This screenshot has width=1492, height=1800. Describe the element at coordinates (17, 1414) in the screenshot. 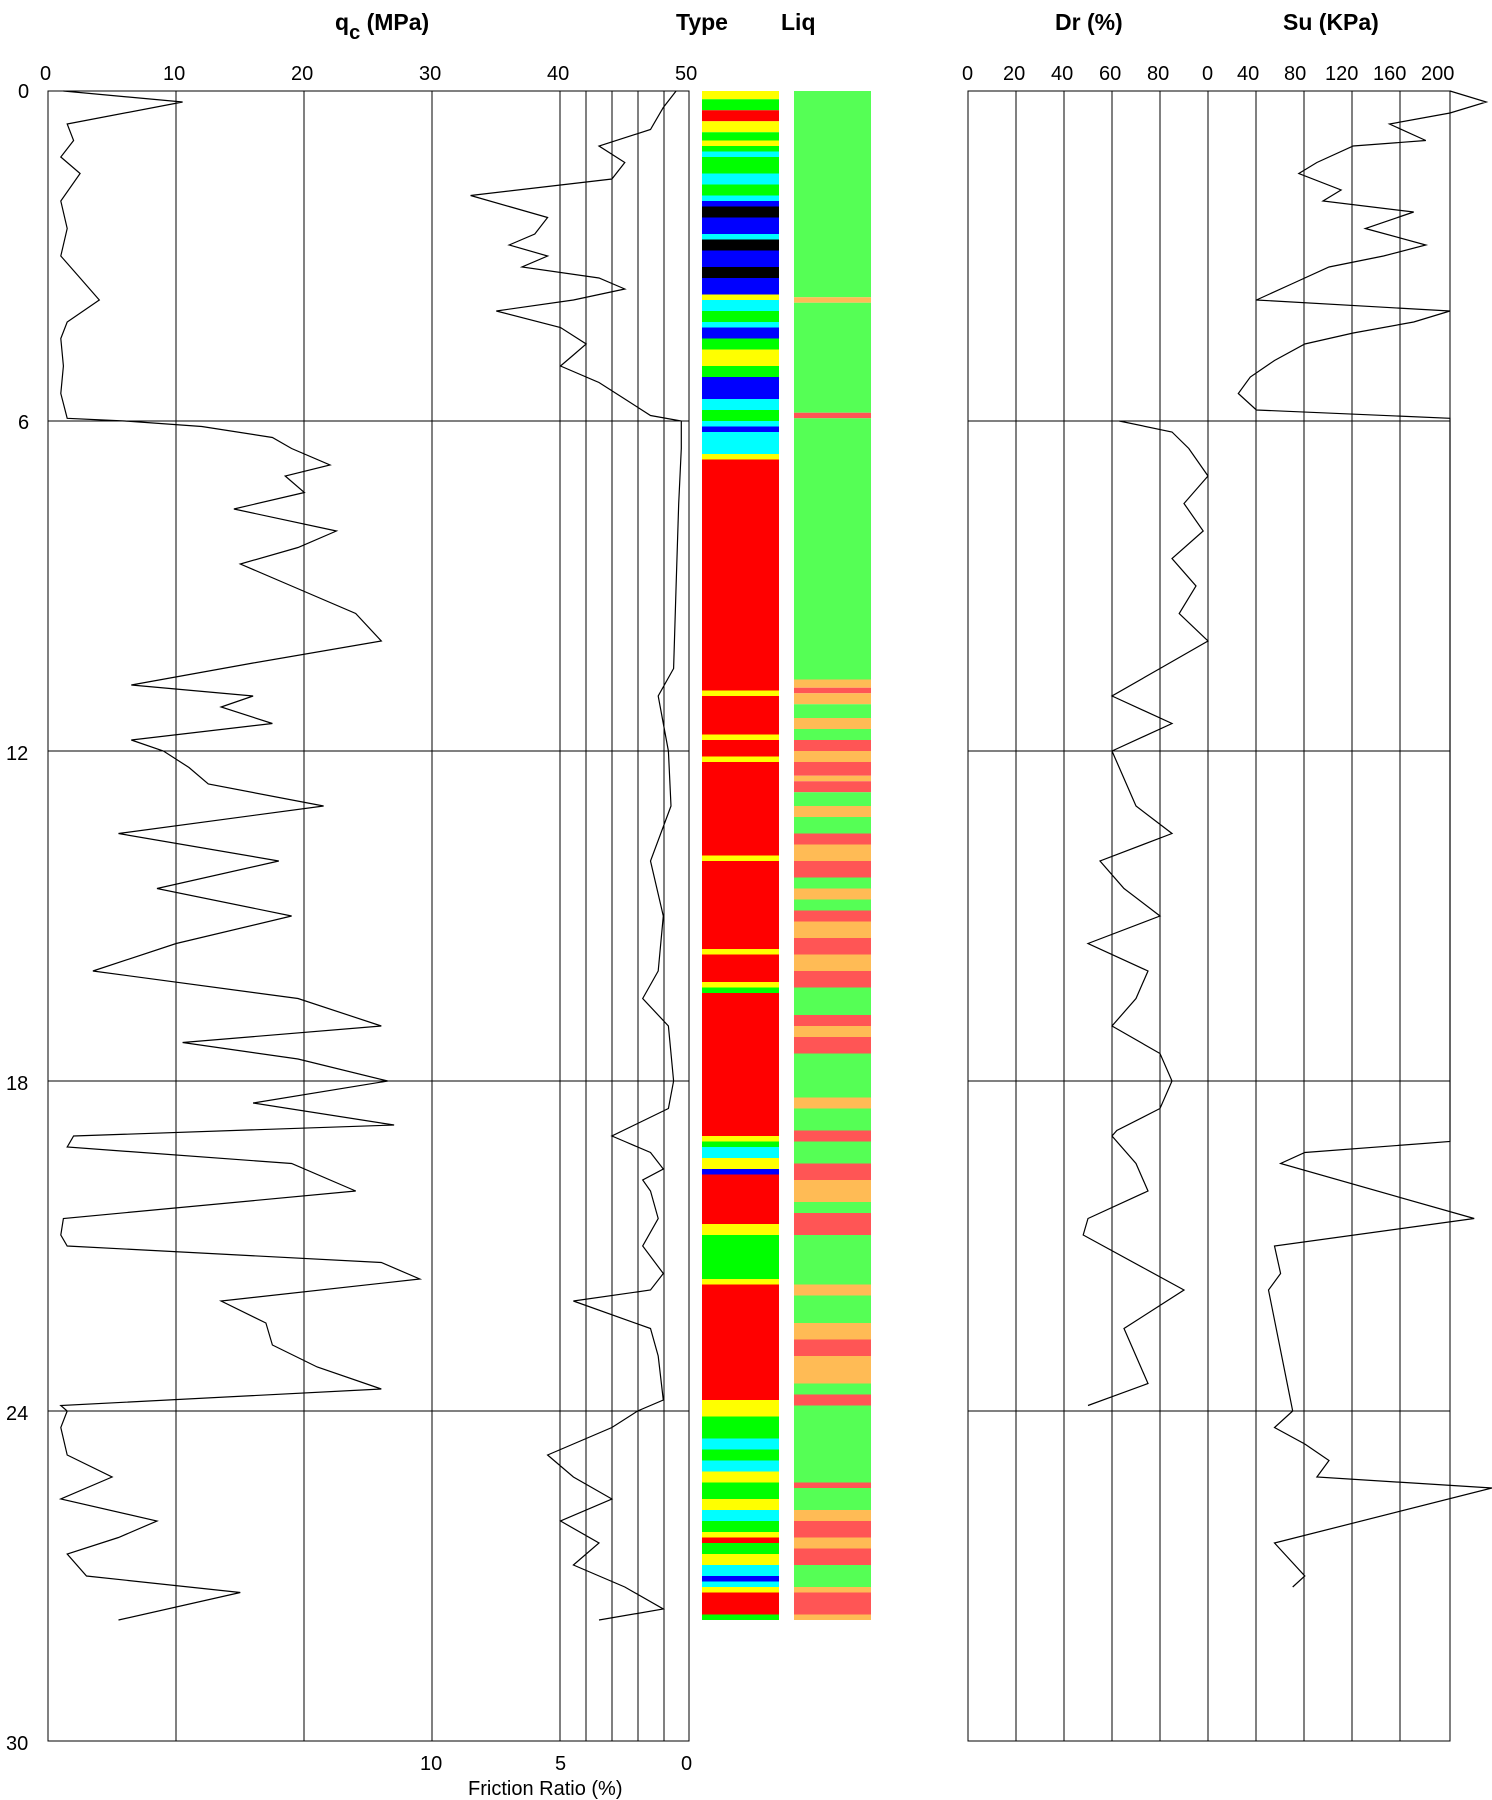

I see `depth-tick: 24` at that location.